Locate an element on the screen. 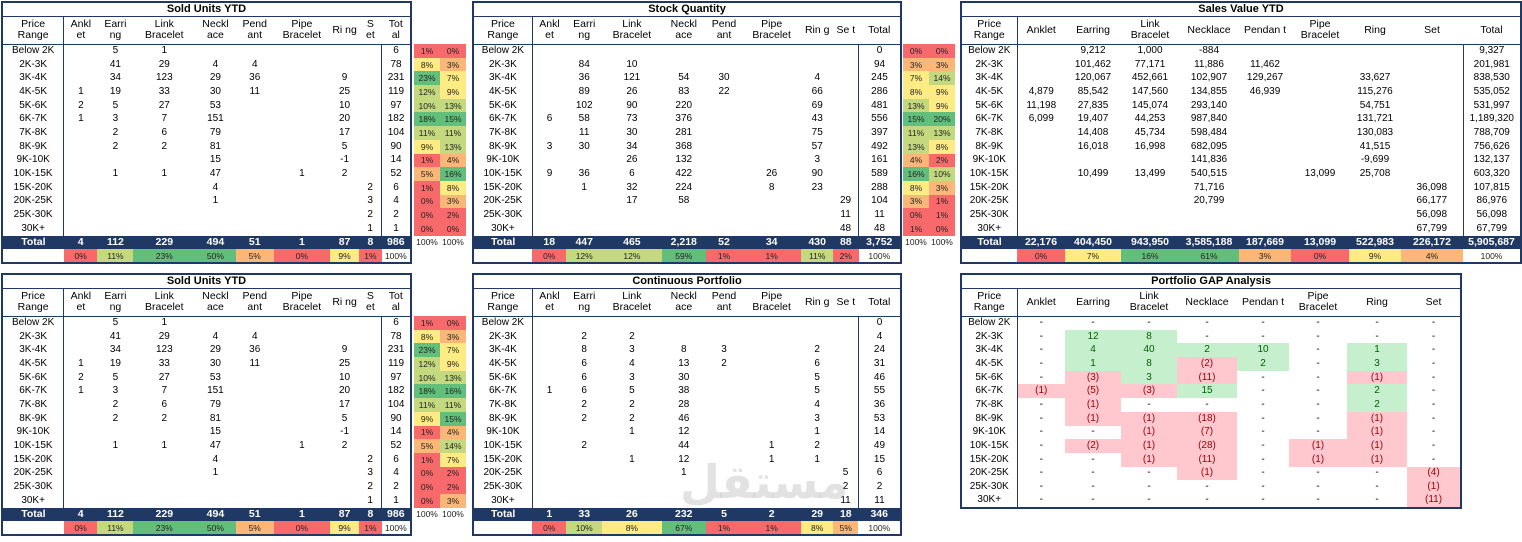 Image resolution: width=1522 pixels, height=542 pixels. price-range-cell: 6K-7K is located at coordinates (33, 391).